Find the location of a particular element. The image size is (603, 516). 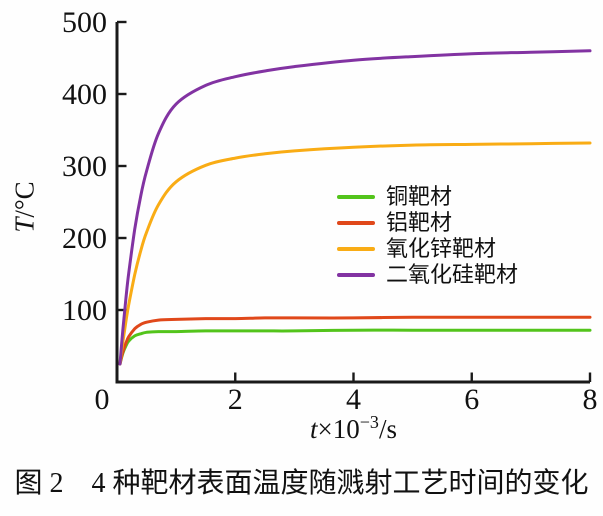

x-tick-label: 6 is located at coordinates (471, 399).